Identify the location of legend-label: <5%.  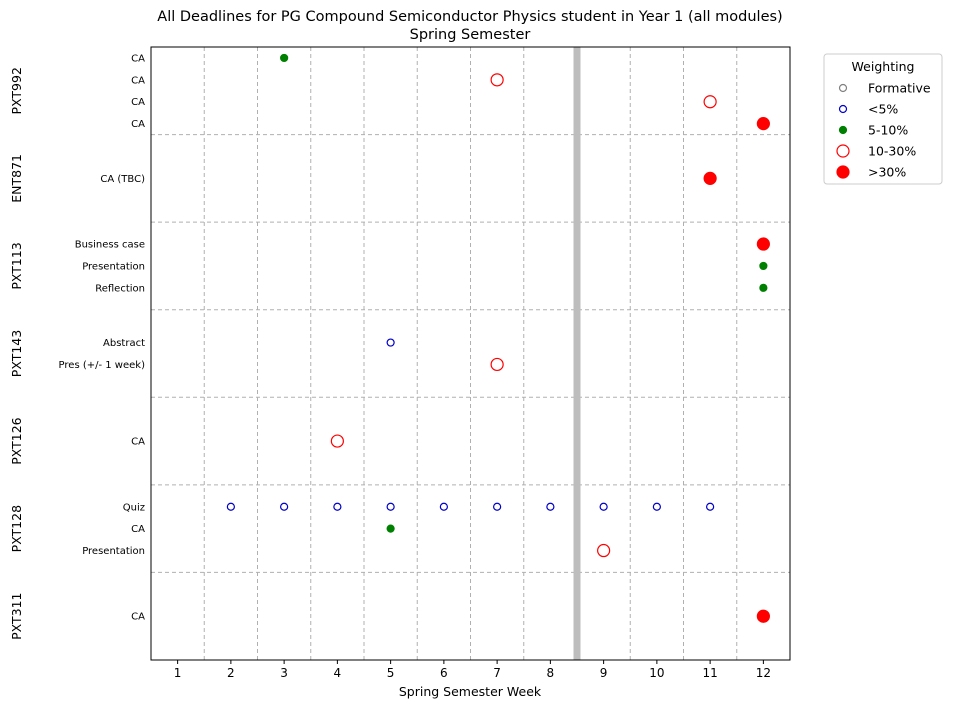
(883, 109).